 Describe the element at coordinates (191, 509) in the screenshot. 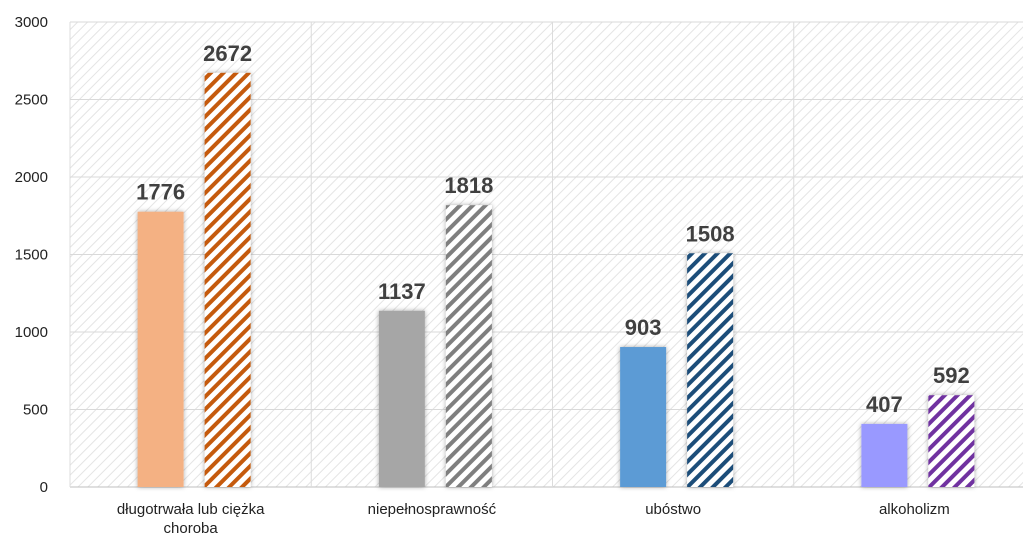

I see `x-category-label: długotrwała lub ciężka` at that location.